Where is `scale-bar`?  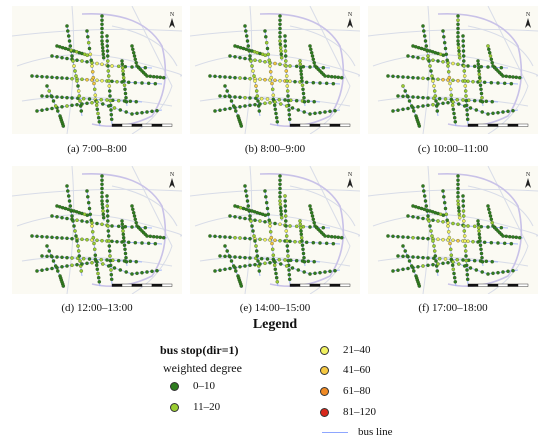
scale-bar is located at coordinates (320, 125).